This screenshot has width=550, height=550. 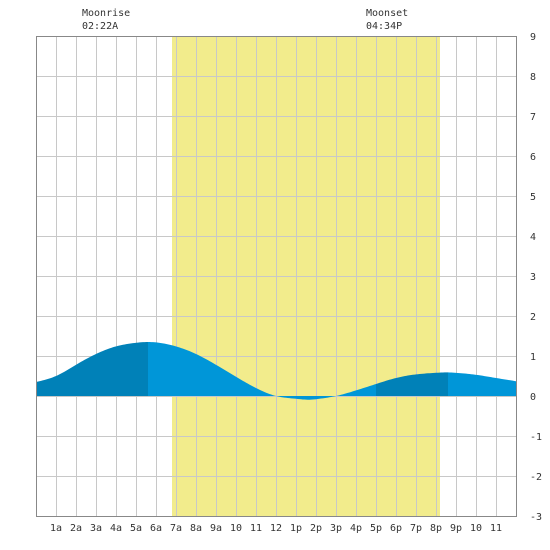 What do you see at coordinates (316, 528) in the screenshot?
I see `x-tick-label: 2p` at bounding box center [316, 528].